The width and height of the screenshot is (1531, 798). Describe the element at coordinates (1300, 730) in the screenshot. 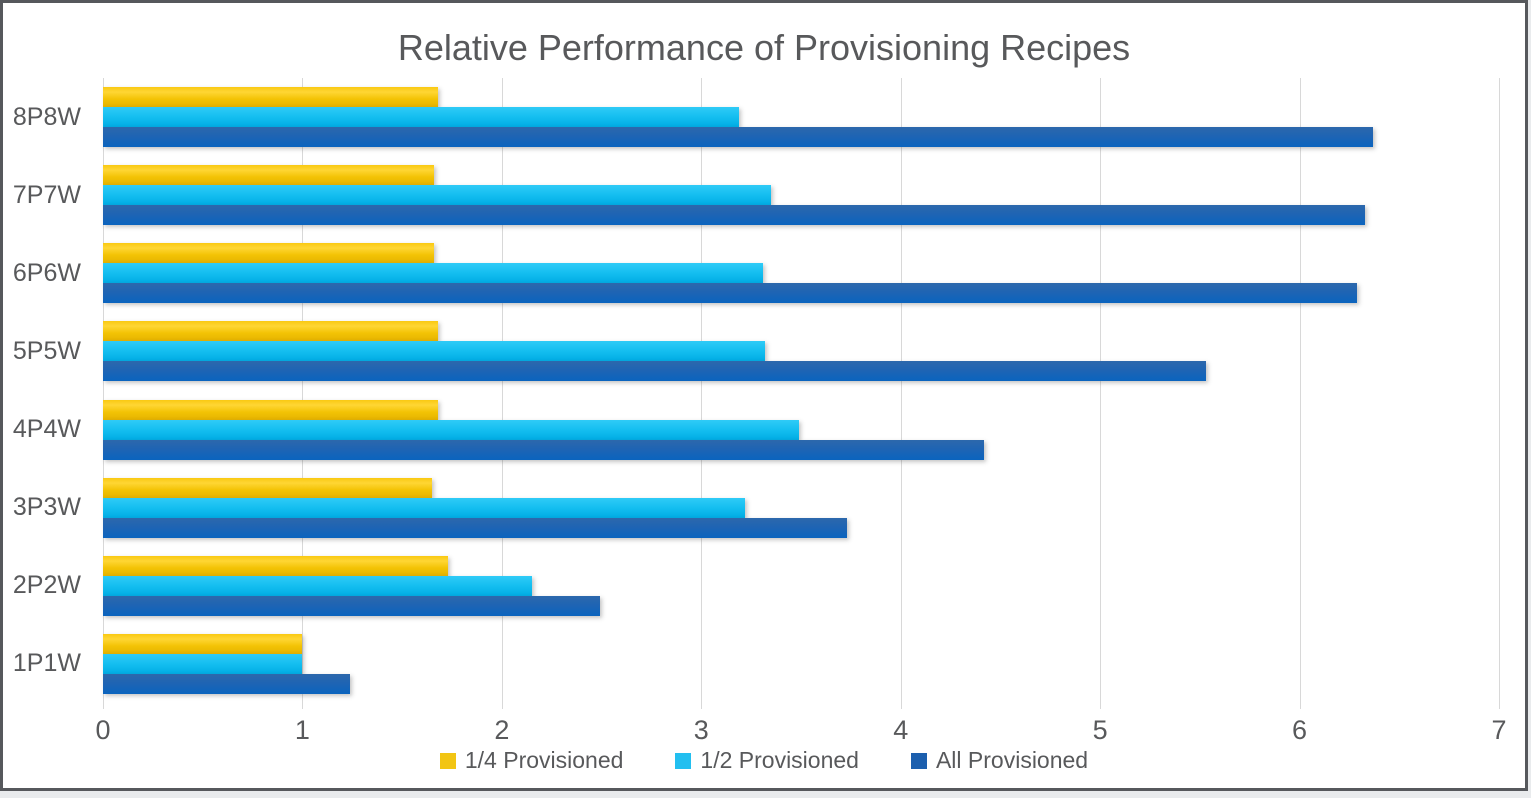

I see `x-tick-label: 6` at that location.